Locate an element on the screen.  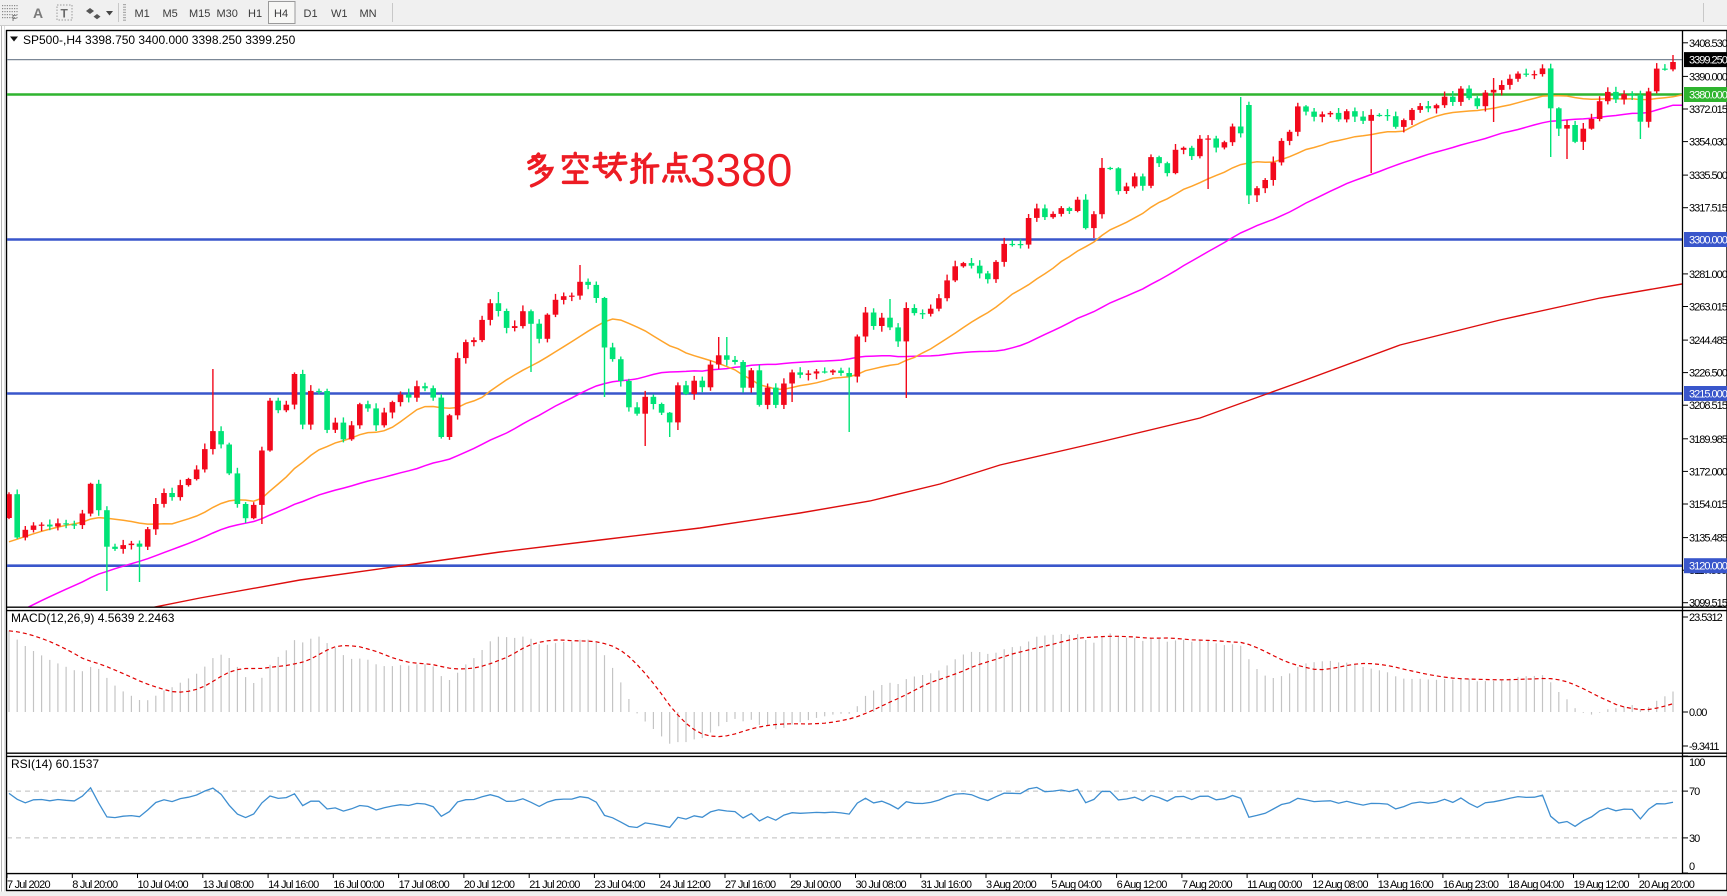
svg-text: 24 Jul 12:00 is located at coordinates (685, 885).